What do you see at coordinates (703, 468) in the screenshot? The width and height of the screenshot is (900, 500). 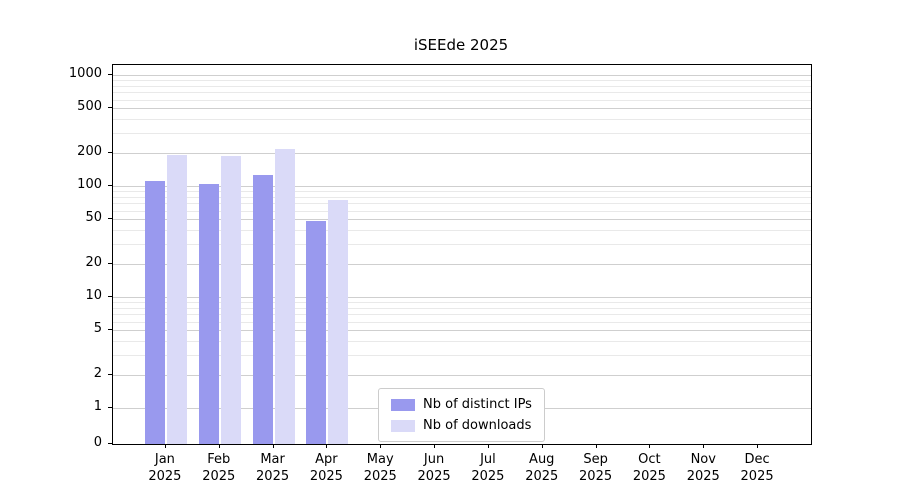 I see `x-axis-tick-label: Nov 2025` at bounding box center [703, 468].